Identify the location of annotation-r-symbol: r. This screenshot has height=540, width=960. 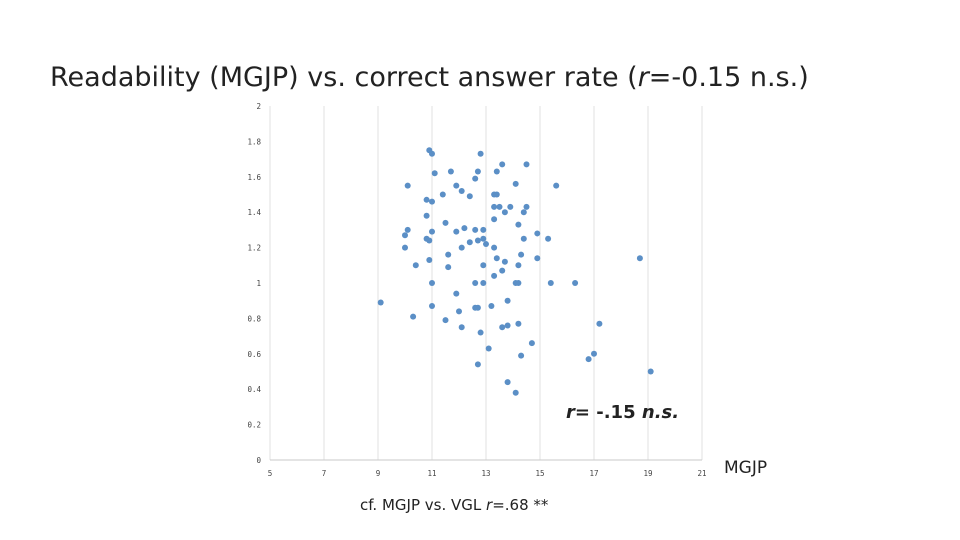
(570, 412).